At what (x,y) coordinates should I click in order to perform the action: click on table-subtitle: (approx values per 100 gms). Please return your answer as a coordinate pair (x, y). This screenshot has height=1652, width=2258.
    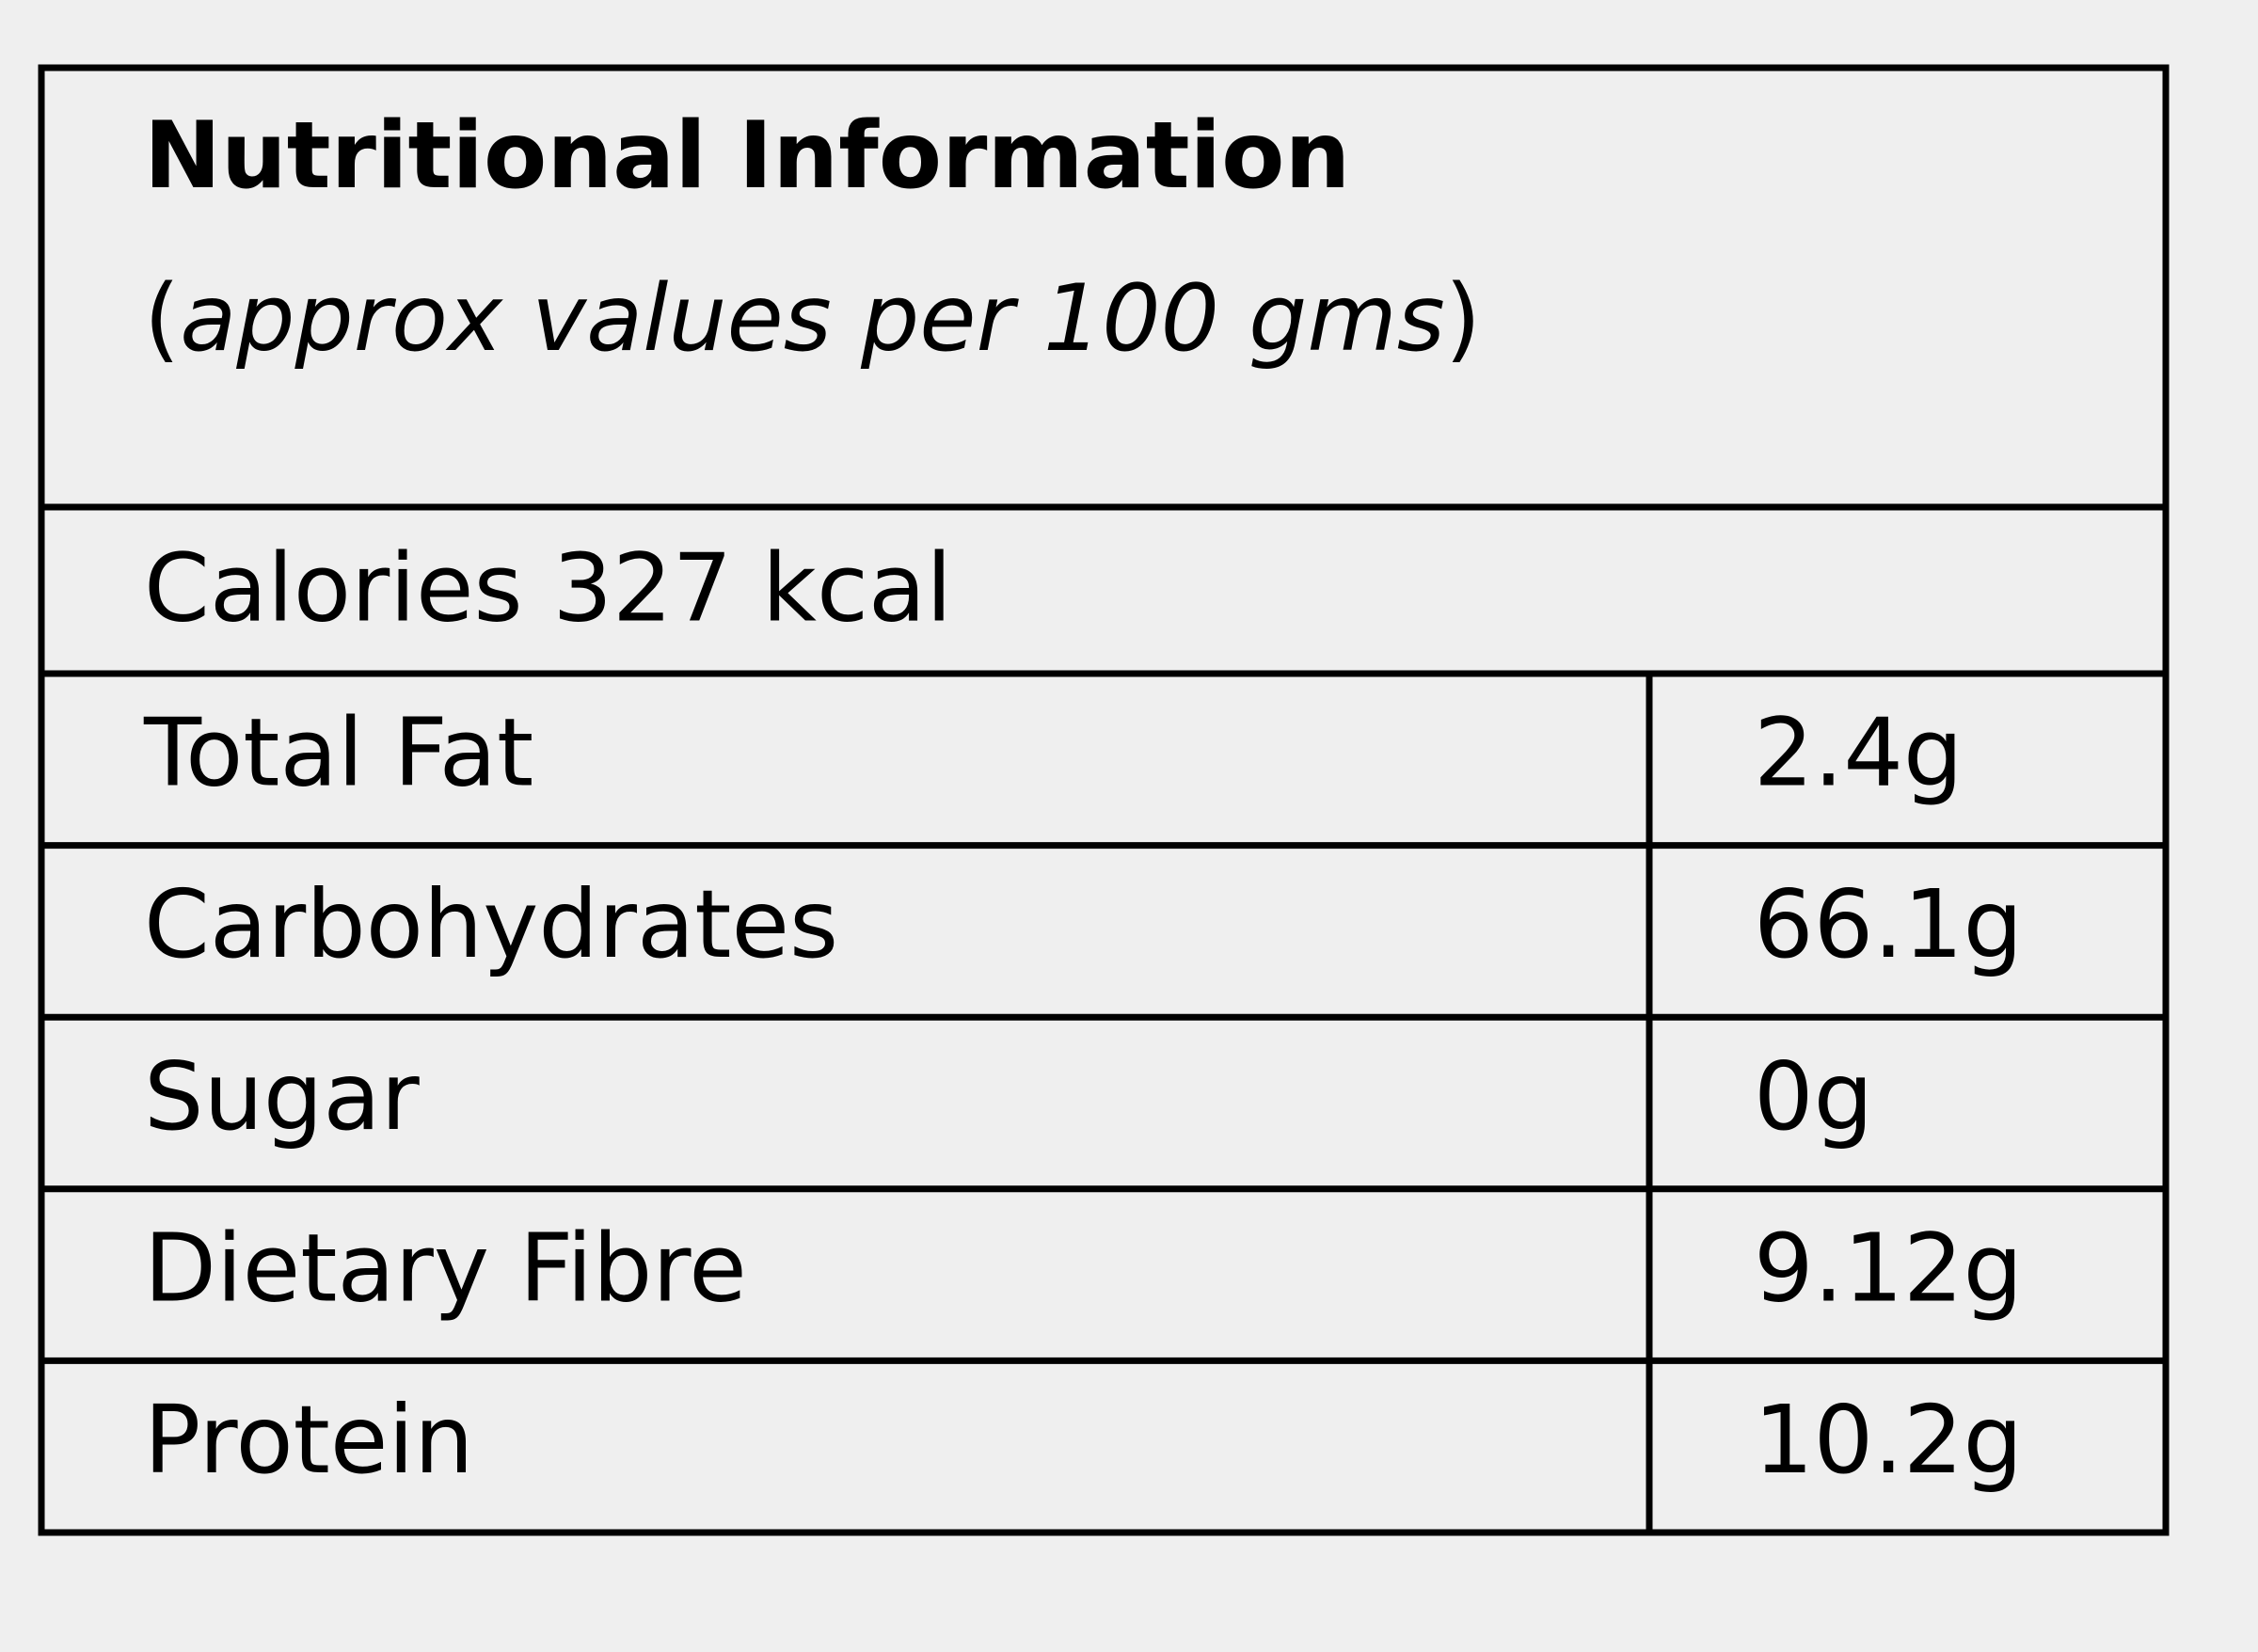
    Looking at the image, I should click on (812, 319).